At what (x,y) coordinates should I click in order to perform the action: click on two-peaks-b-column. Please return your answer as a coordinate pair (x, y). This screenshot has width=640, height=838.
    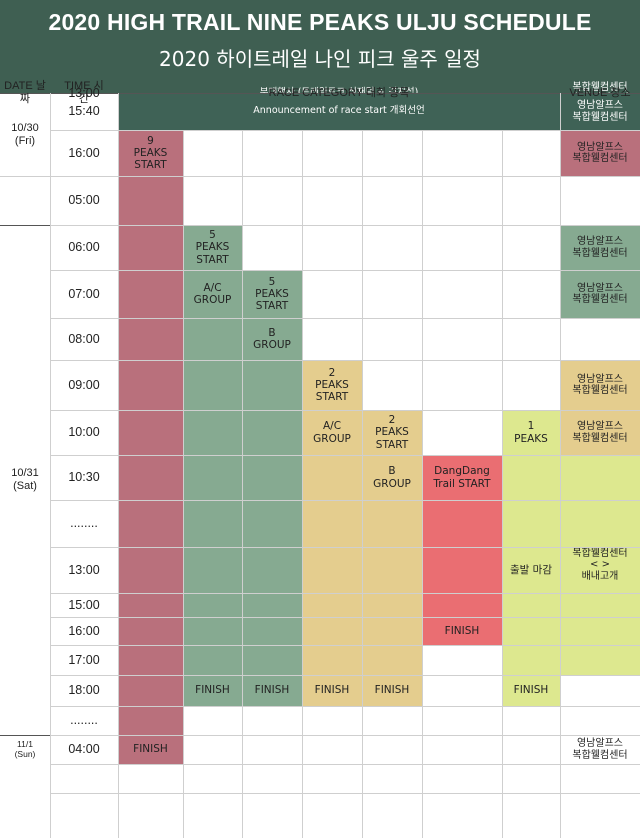
    Looking at the image, I should click on (392, 558).